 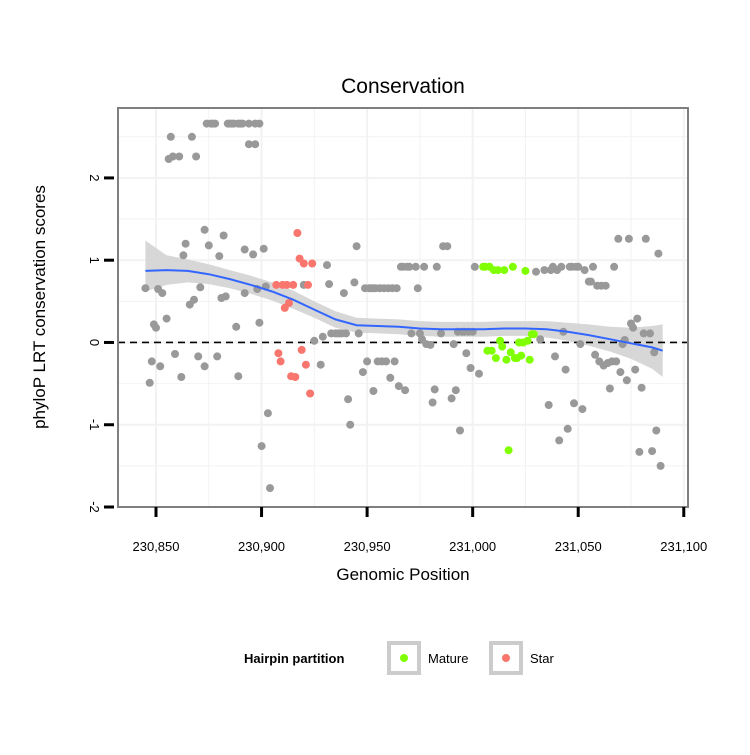 I want to click on legend-label-mature: Mature, so click(x=448, y=658).